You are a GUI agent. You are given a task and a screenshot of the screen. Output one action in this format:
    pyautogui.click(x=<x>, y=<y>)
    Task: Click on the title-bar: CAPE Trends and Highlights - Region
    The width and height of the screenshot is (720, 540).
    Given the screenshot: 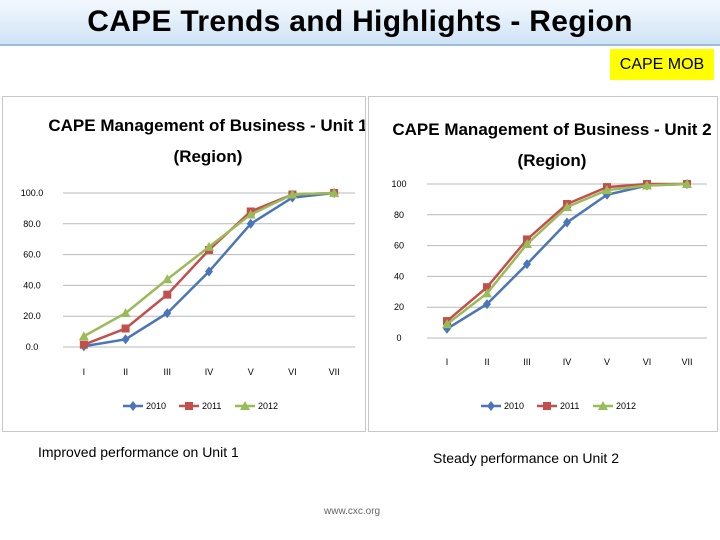 What is the action you would take?
    pyautogui.click(x=360, y=23)
    